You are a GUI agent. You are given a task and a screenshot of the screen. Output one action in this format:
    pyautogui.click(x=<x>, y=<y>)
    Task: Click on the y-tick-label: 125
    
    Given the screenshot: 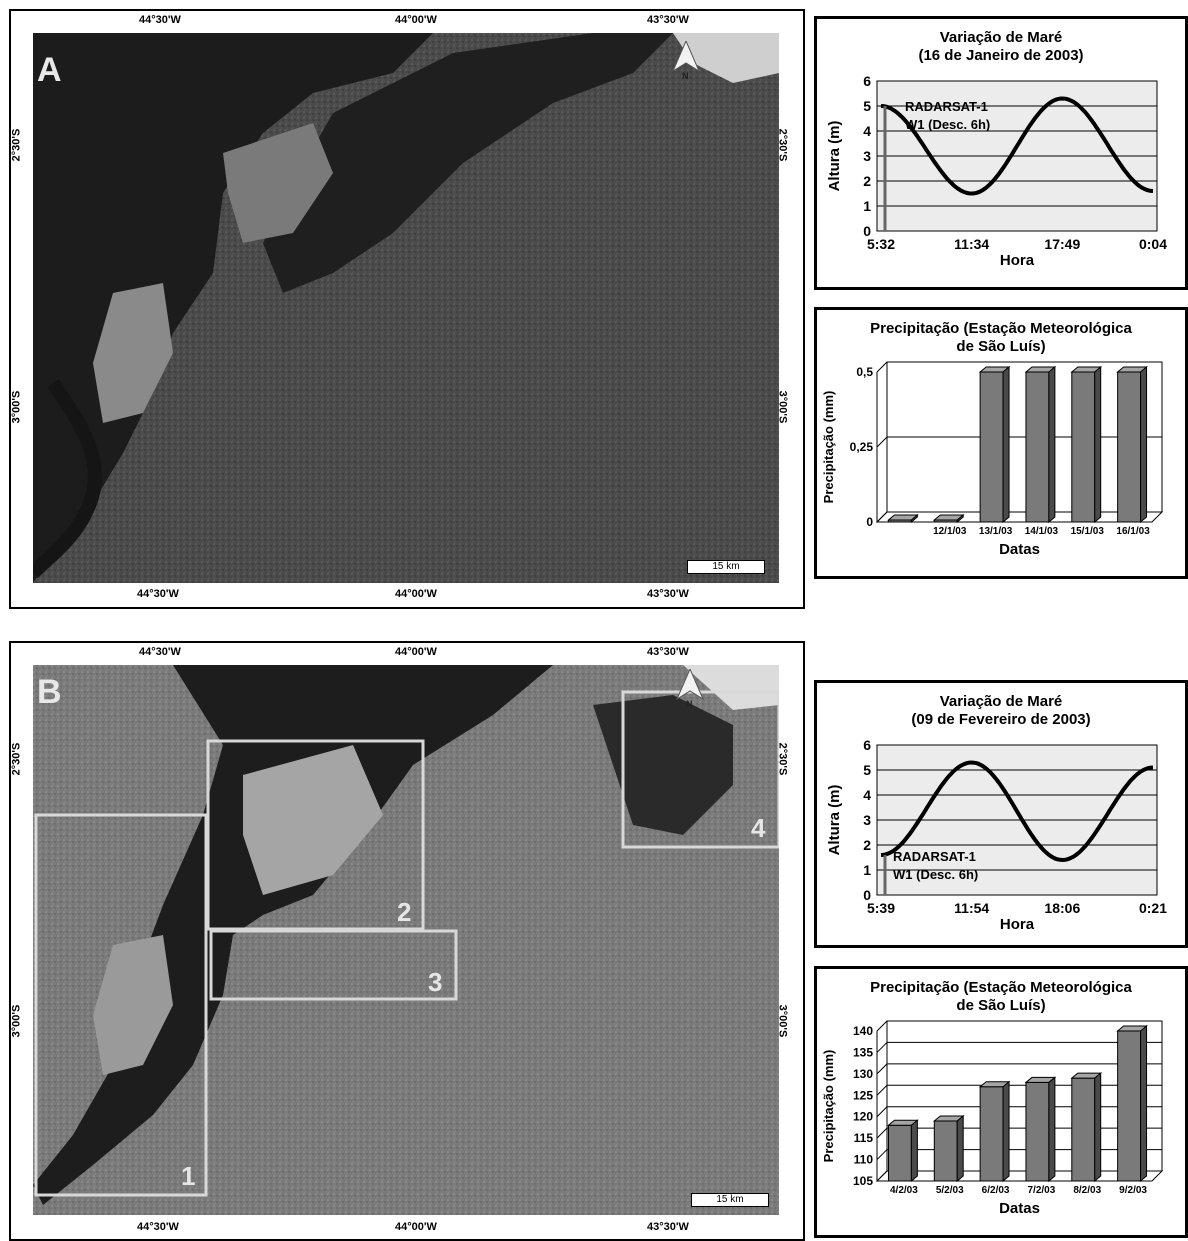 What is the action you would take?
    pyautogui.click(x=863, y=1095)
    